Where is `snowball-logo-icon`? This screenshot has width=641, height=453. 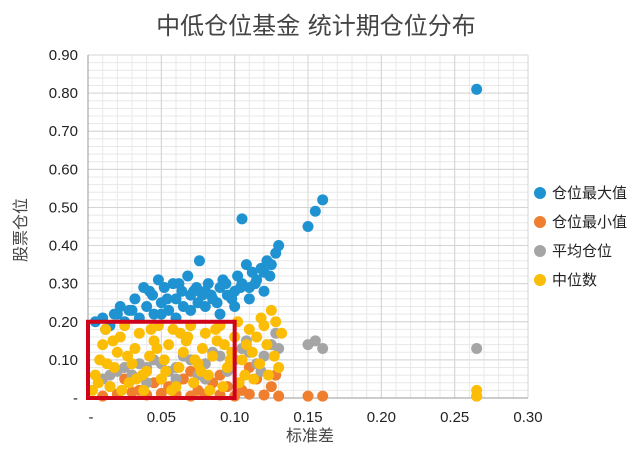 snowball-logo-icon is located at coordinates (453, 432).